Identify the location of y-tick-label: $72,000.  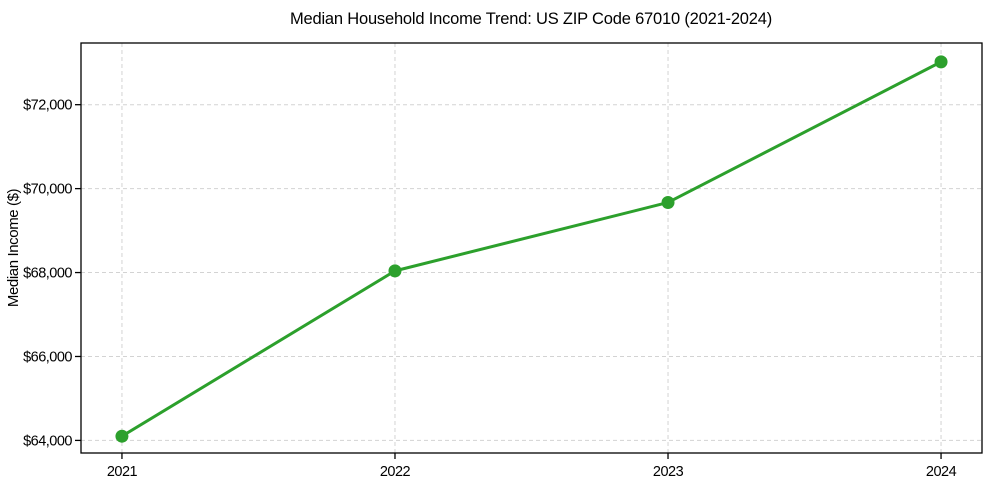
(47, 106).